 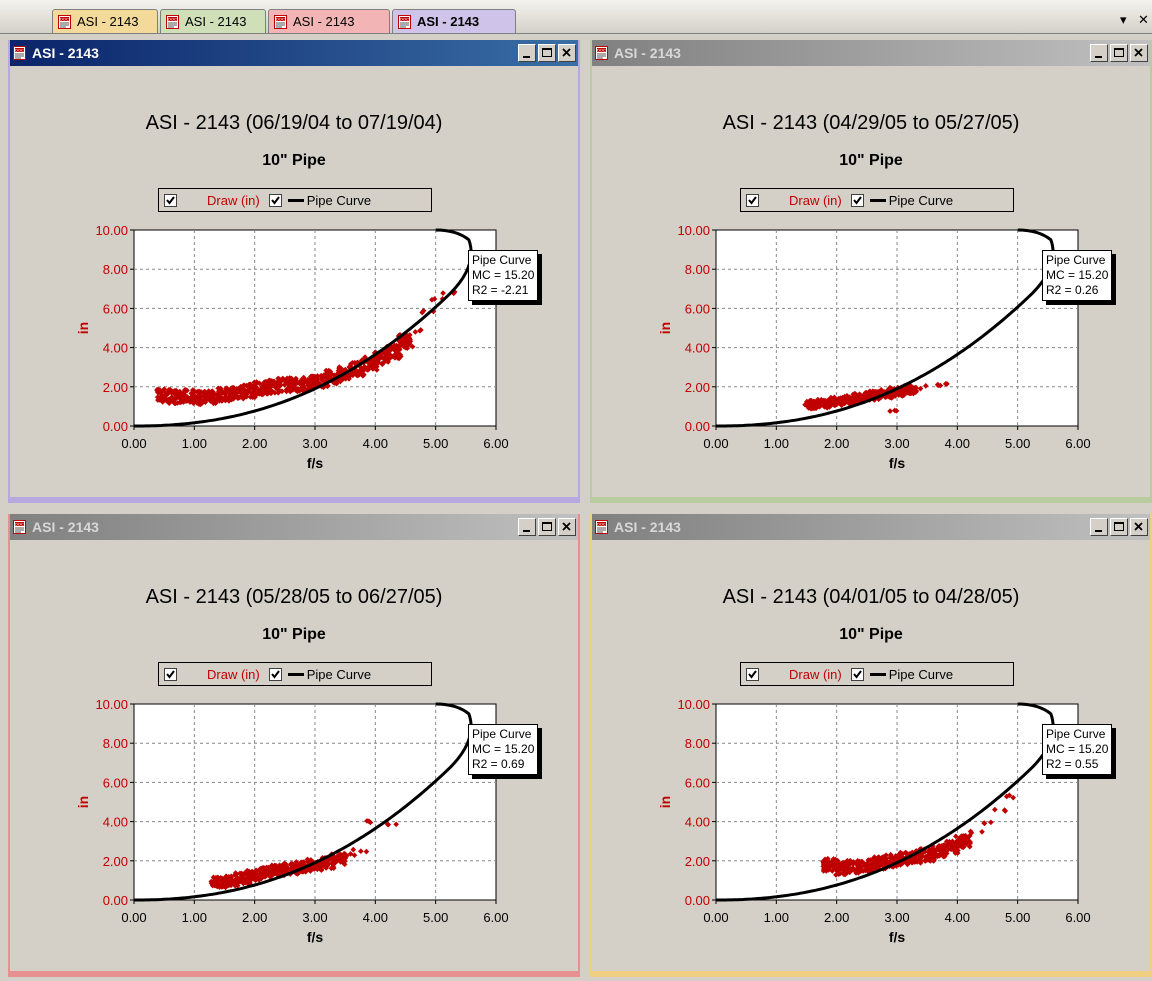 What do you see at coordinates (254, 443) in the screenshot?
I see `x-tick-label: 2.00` at bounding box center [254, 443].